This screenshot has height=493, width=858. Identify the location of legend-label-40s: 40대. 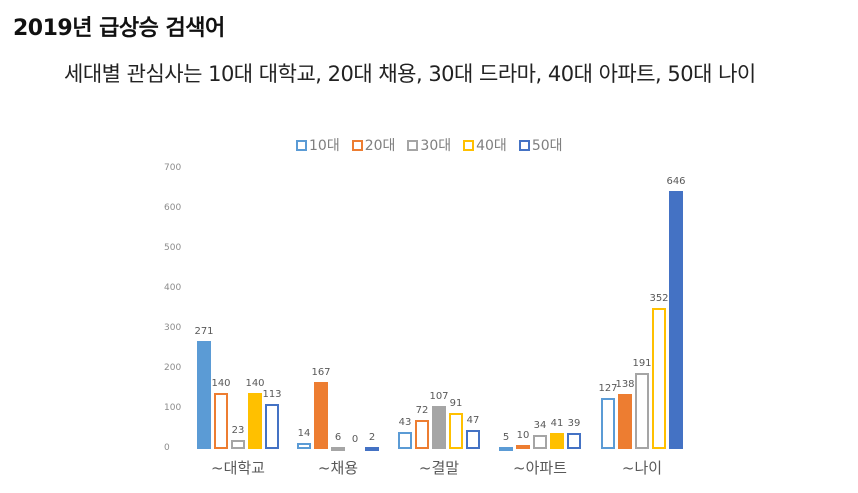
(491, 146).